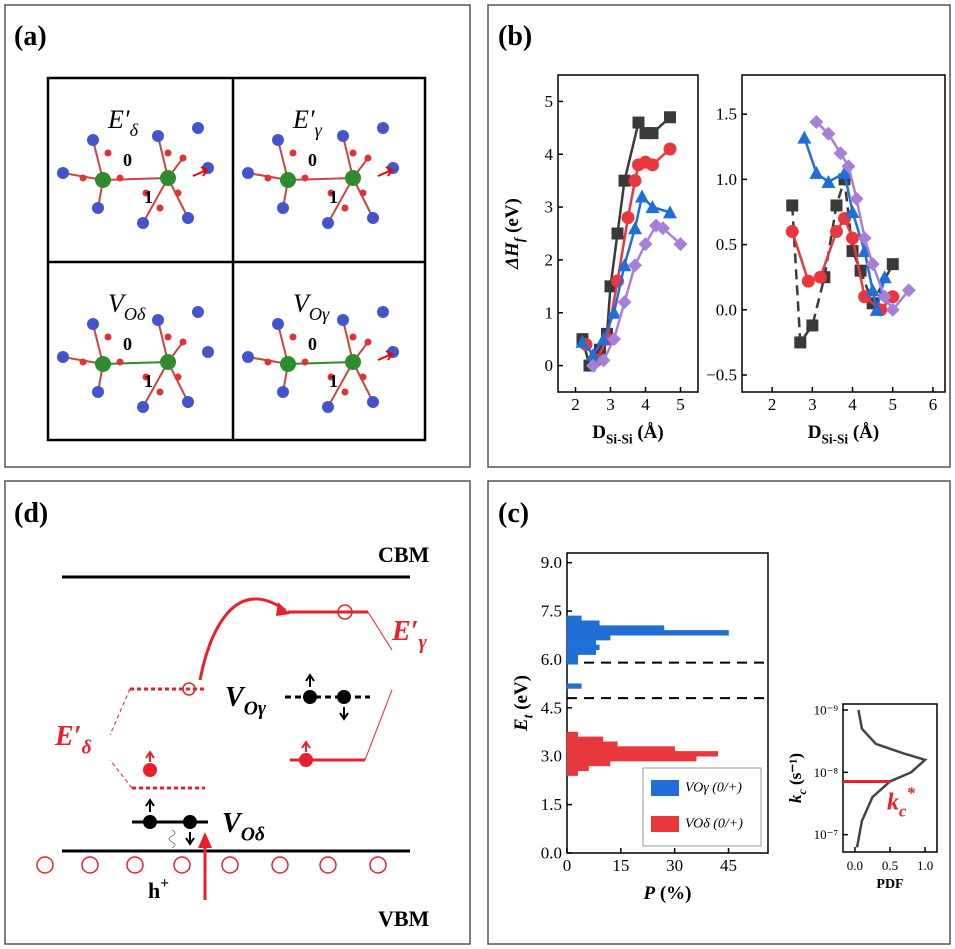 Image resolution: width=955 pixels, height=949 pixels. I want to click on series-line, so click(862, 216).